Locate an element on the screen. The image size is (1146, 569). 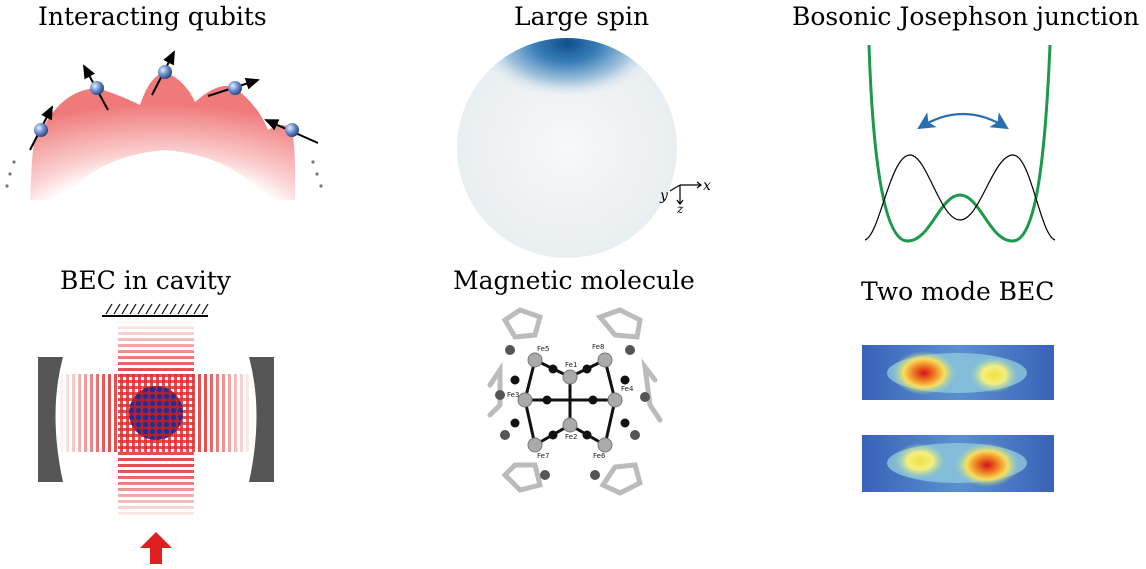
atom-label-fe7: Fe7 is located at coordinates (543, 456).